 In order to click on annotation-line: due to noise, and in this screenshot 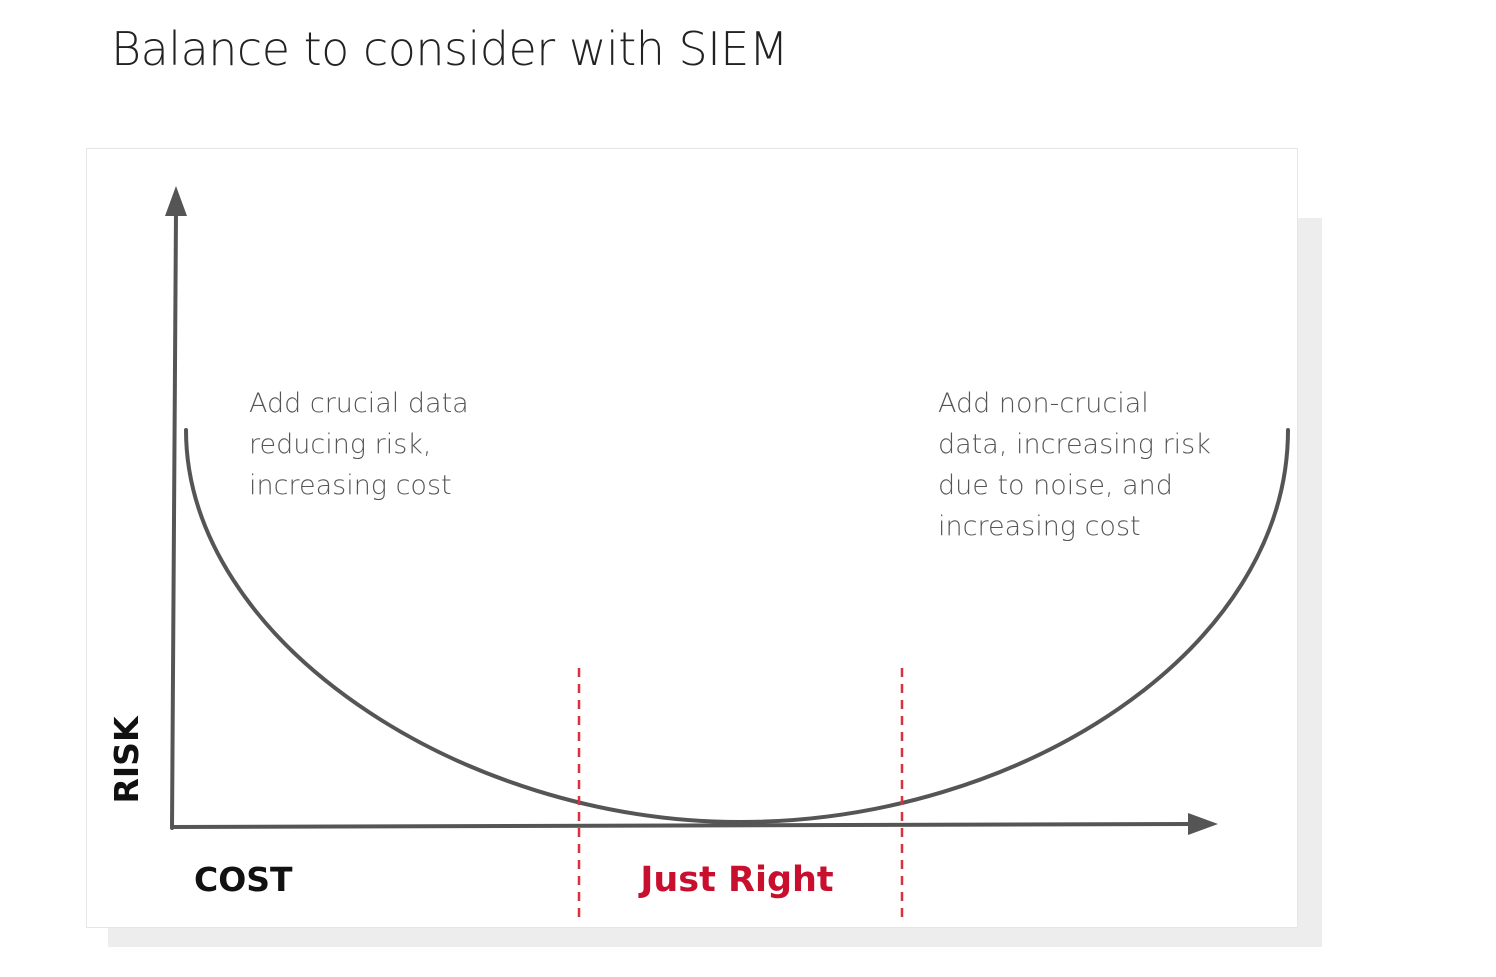, I will do `click(1055, 485)`.